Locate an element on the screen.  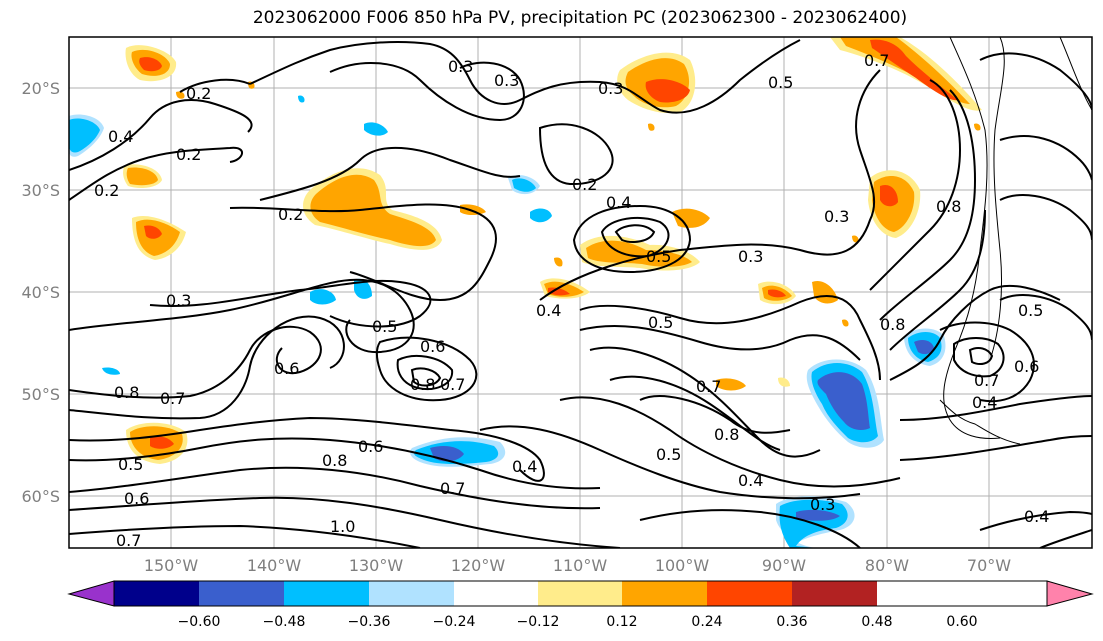
colorbar-tick-label: 0.24 is located at coordinates (706, 622).